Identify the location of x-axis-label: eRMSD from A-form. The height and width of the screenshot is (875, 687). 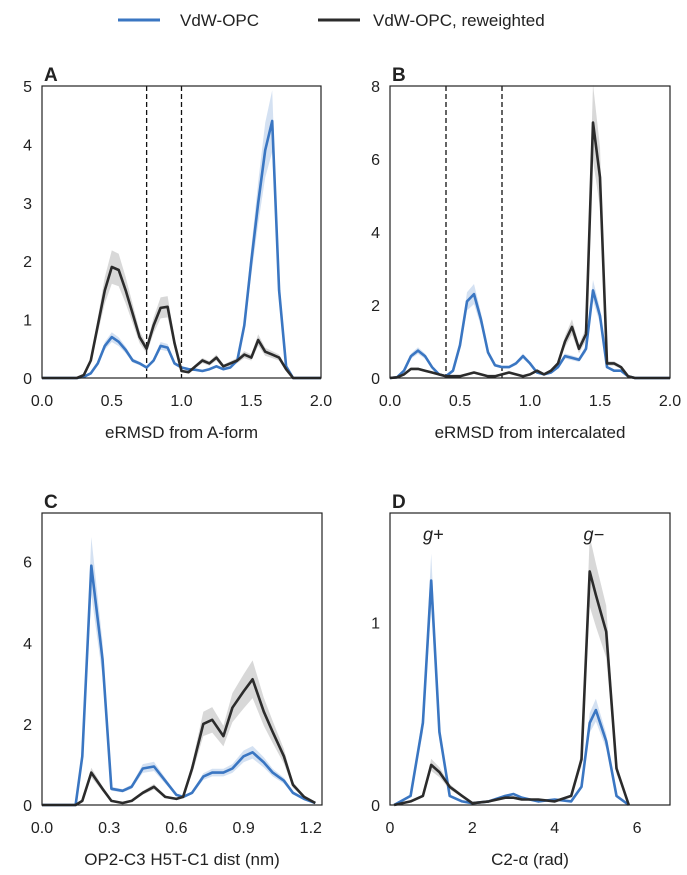
(181, 432).